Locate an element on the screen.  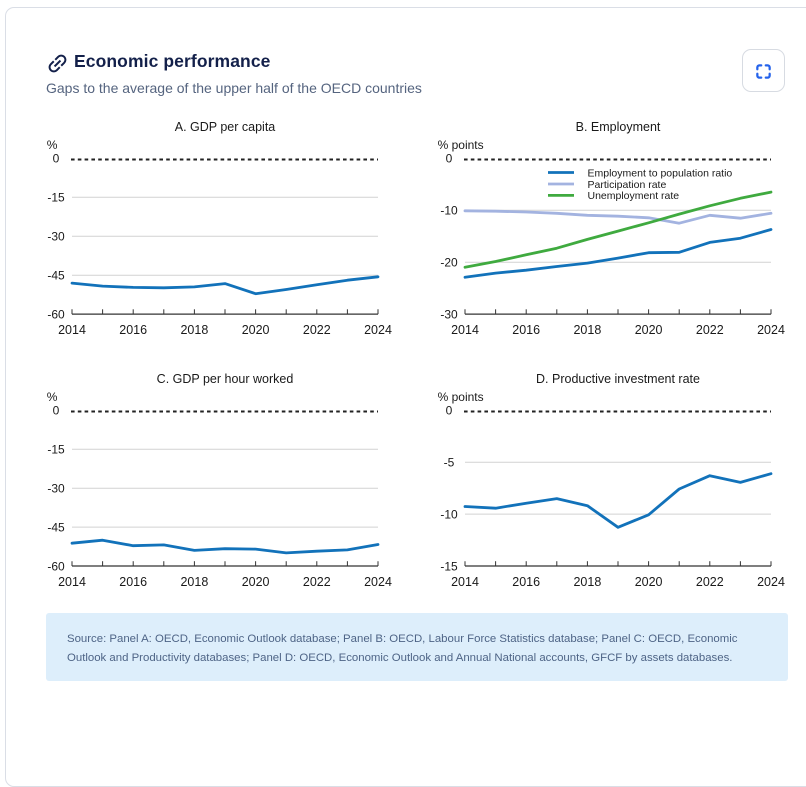
svg-text: Unemployment rate is located at coordinates (634, 196).